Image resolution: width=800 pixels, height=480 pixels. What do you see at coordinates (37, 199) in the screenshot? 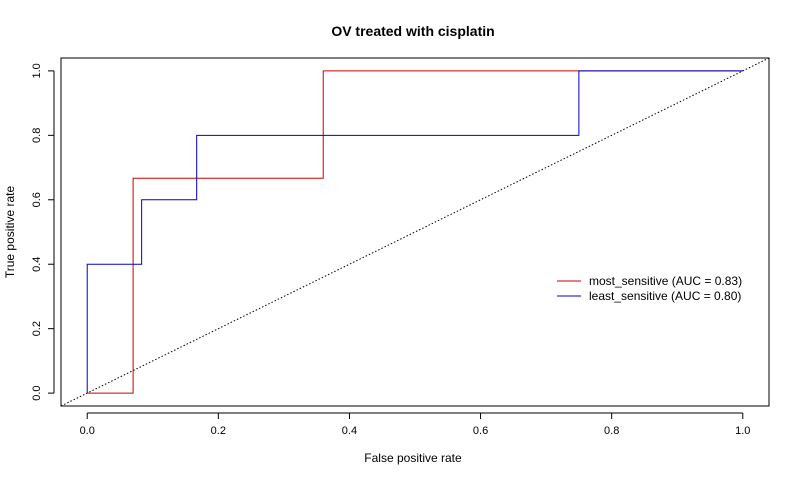
I see `y-tick-label: 0.6` at bounding box center [37, 199].